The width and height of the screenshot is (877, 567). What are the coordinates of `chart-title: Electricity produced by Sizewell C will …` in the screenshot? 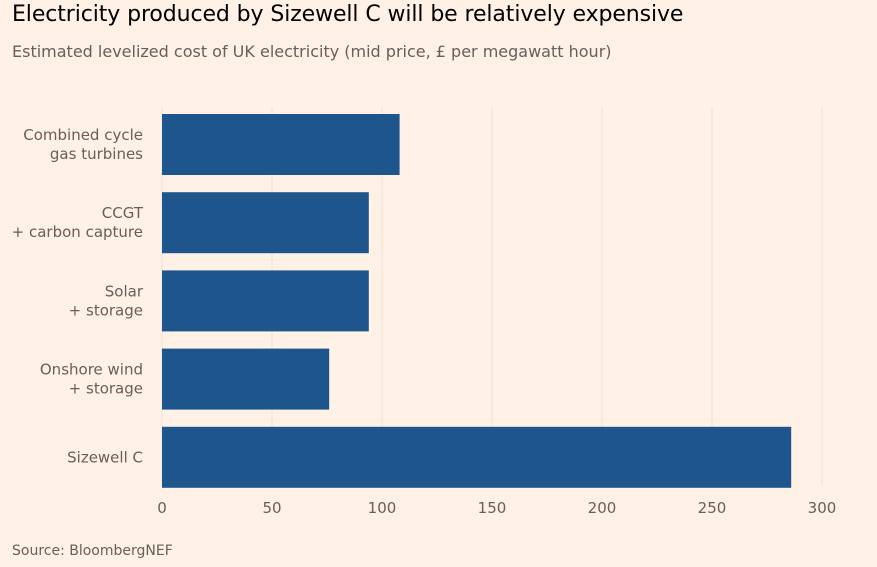 It's located at (348, 14).